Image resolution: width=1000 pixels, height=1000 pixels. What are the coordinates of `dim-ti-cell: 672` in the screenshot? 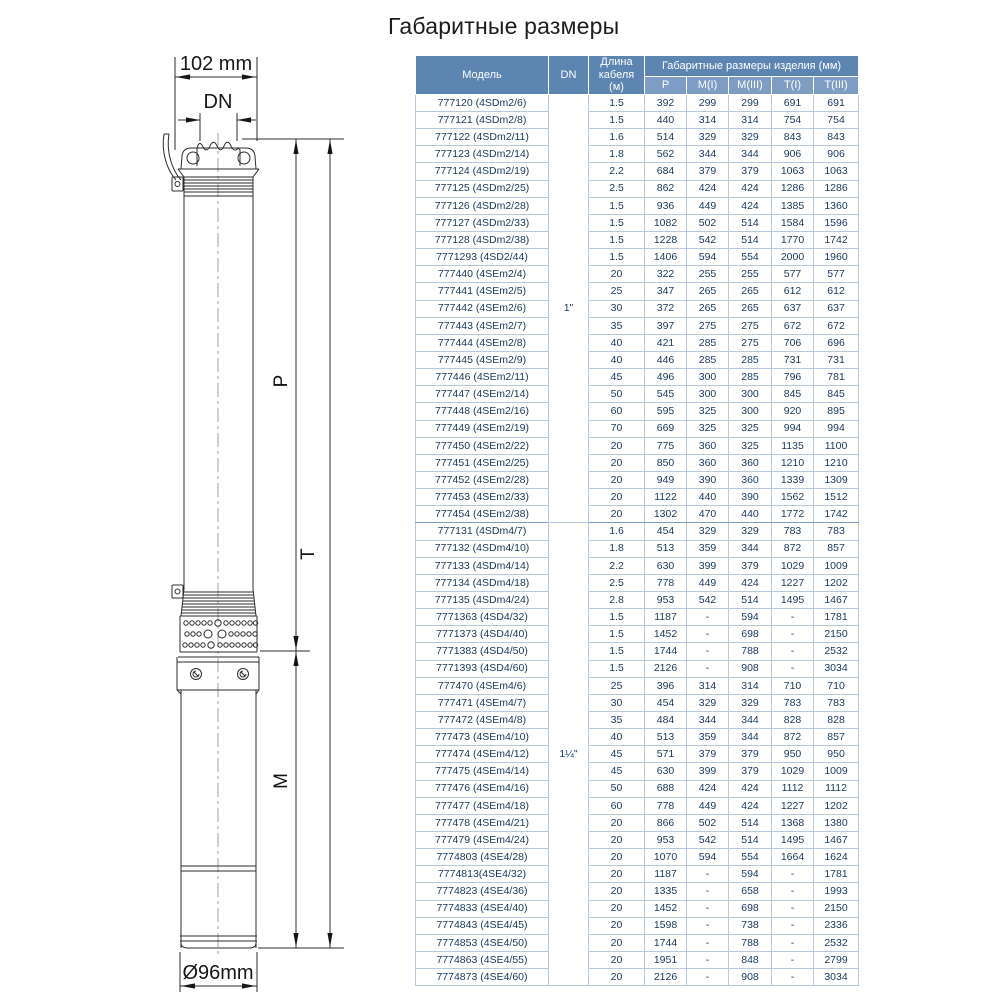 It's located at (792, 325).